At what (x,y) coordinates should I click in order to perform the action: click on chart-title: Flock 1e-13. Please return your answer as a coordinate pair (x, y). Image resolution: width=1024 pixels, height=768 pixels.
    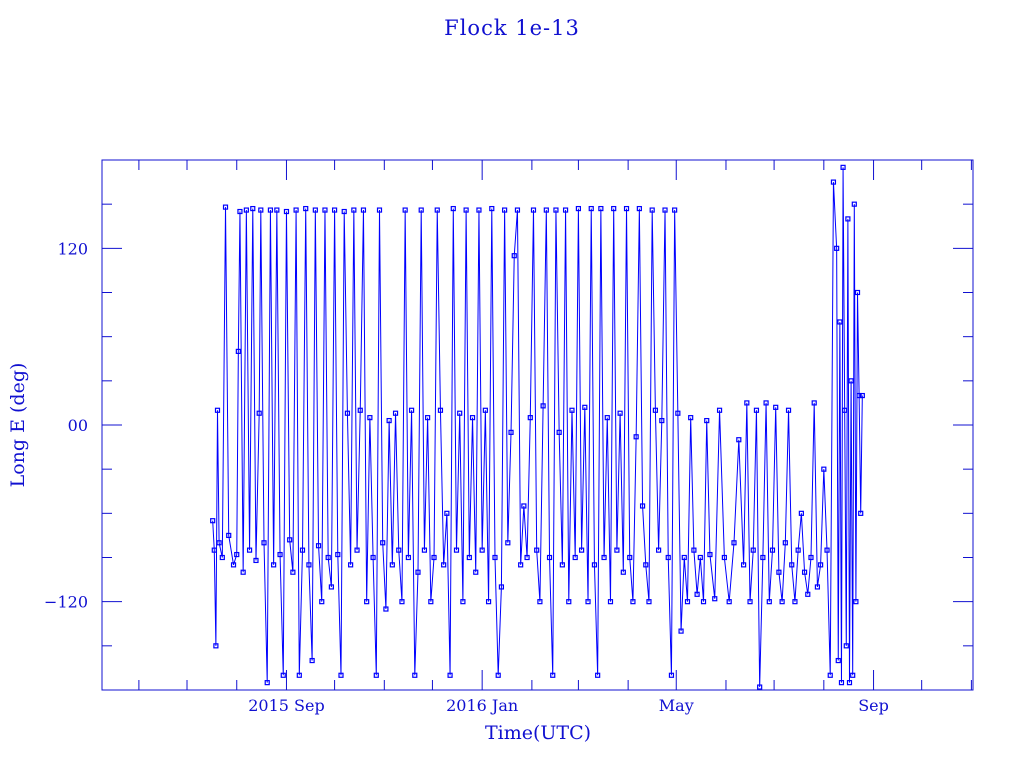
    Looking at the image, I should click on (512, 28).